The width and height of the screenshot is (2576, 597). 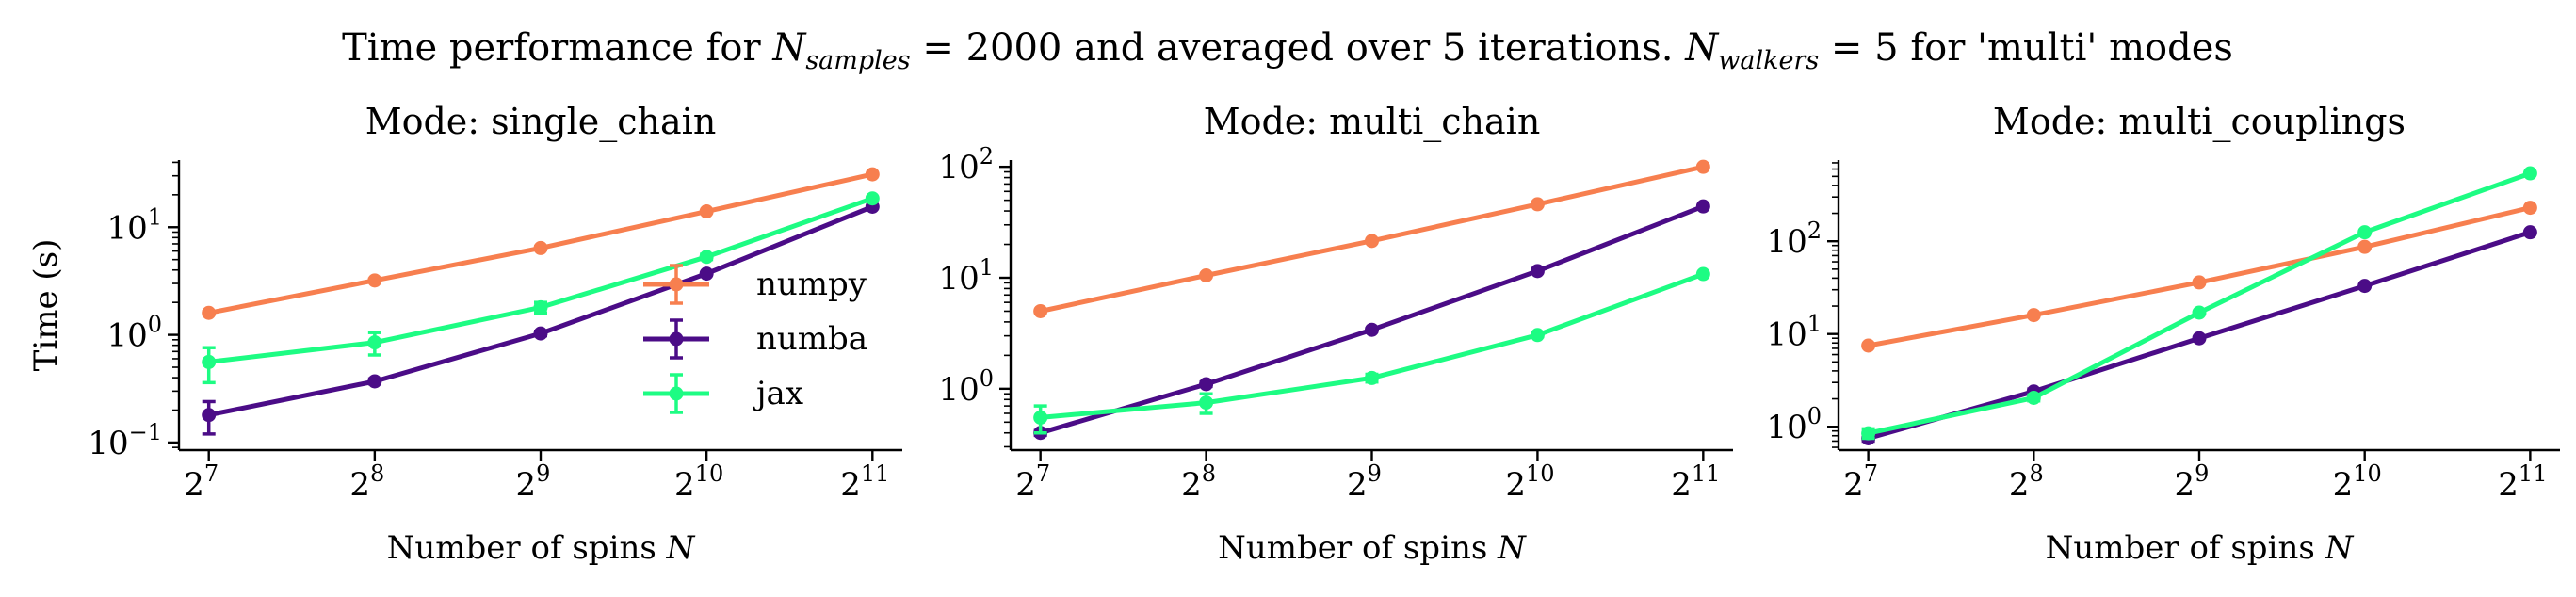 I want to click on legend: numpy numba jax, so click(x=755, y=339).